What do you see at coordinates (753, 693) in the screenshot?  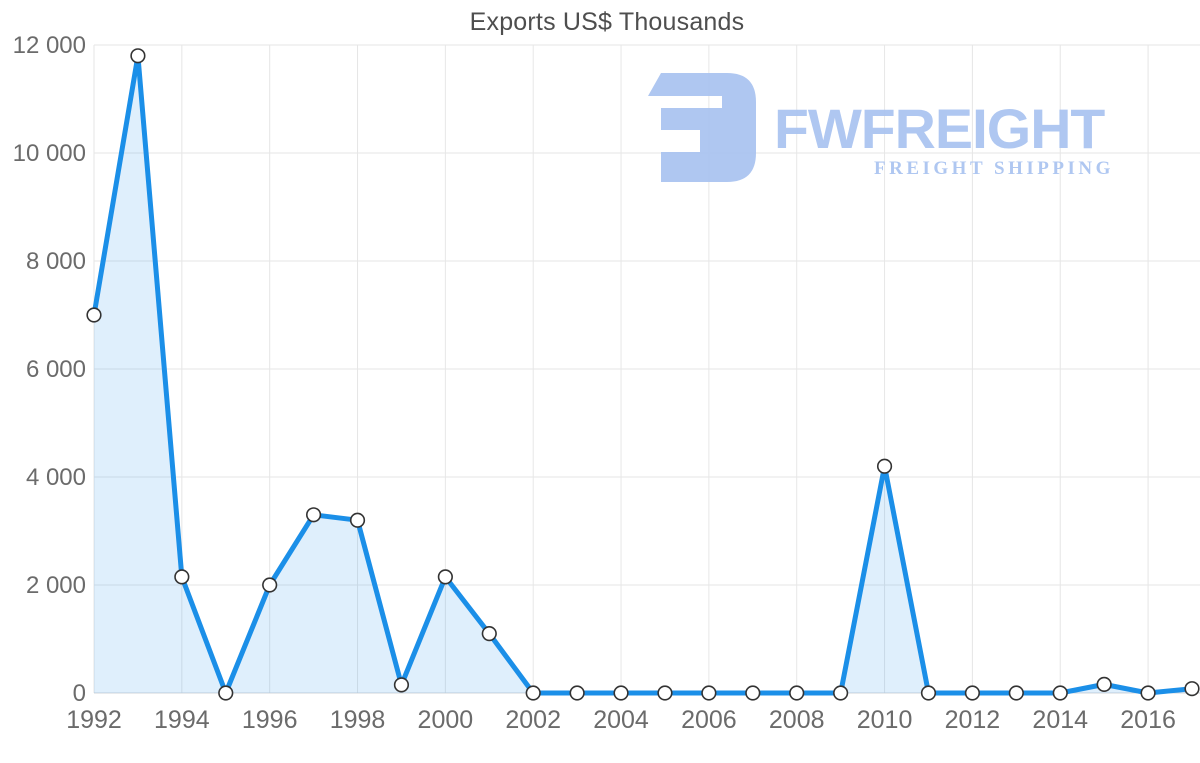 I see `data-point-2007` at bounding box center [753, 693].